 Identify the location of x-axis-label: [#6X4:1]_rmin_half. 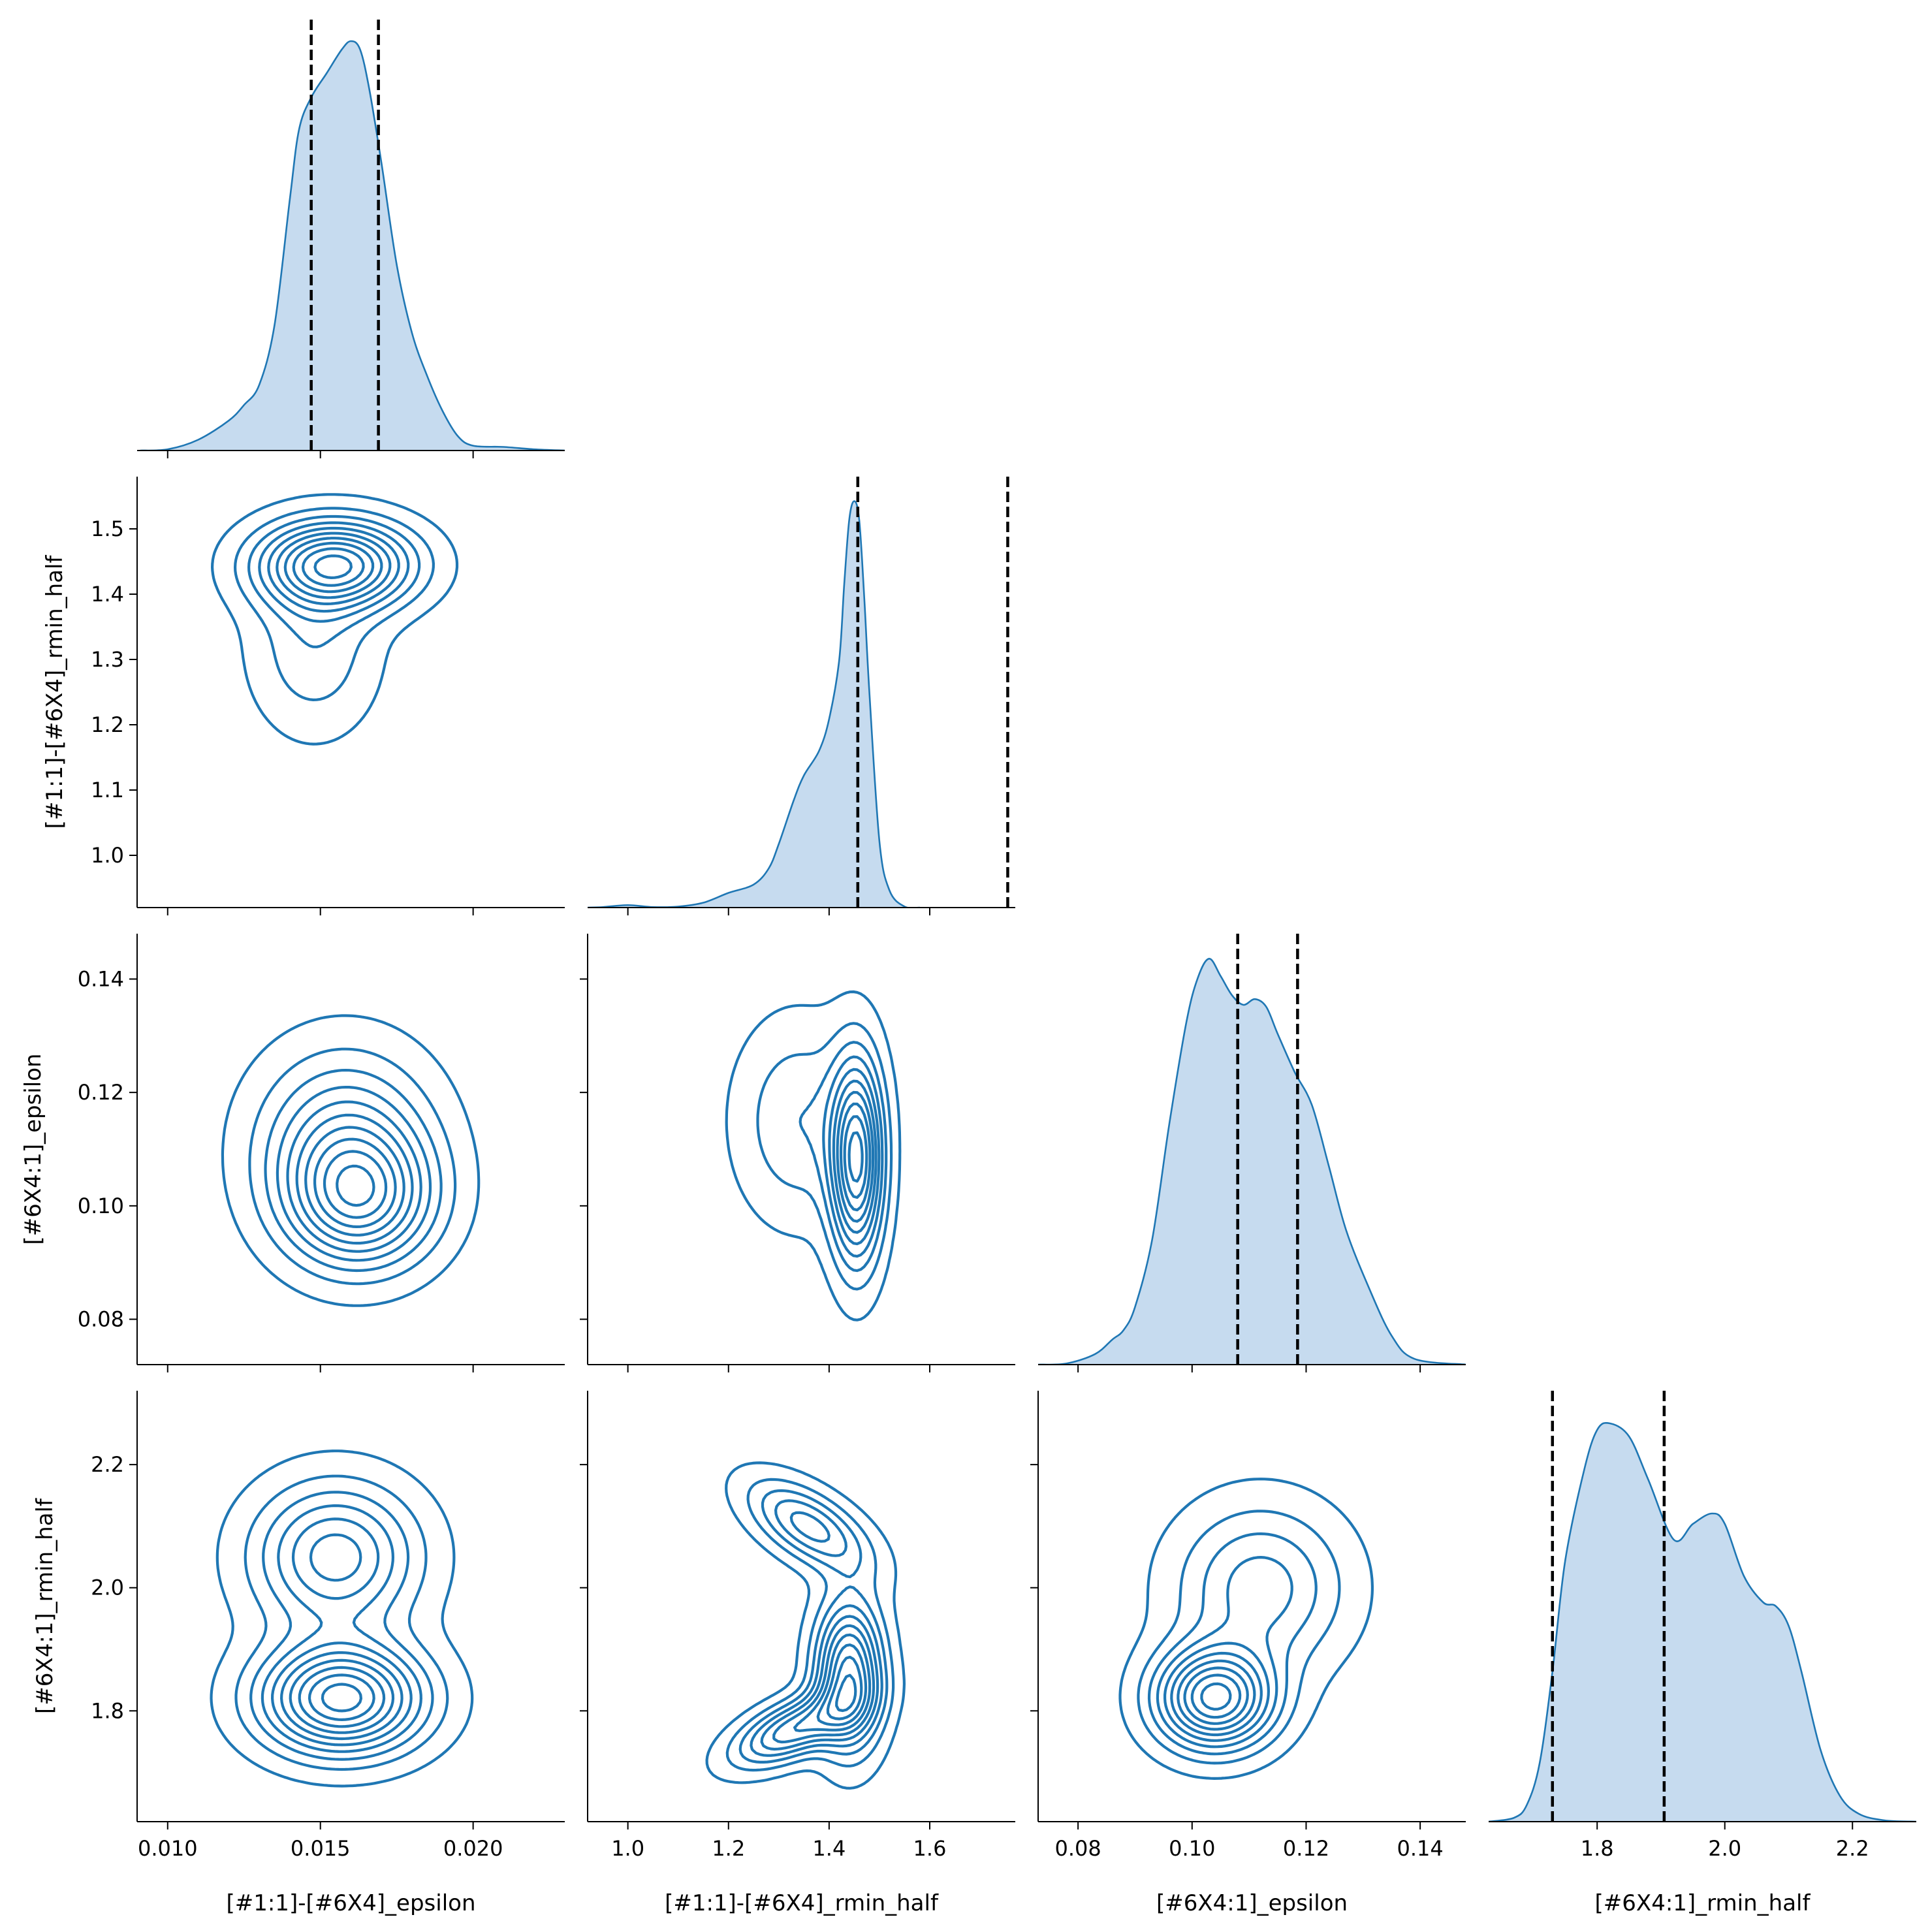
(1703, 1903).